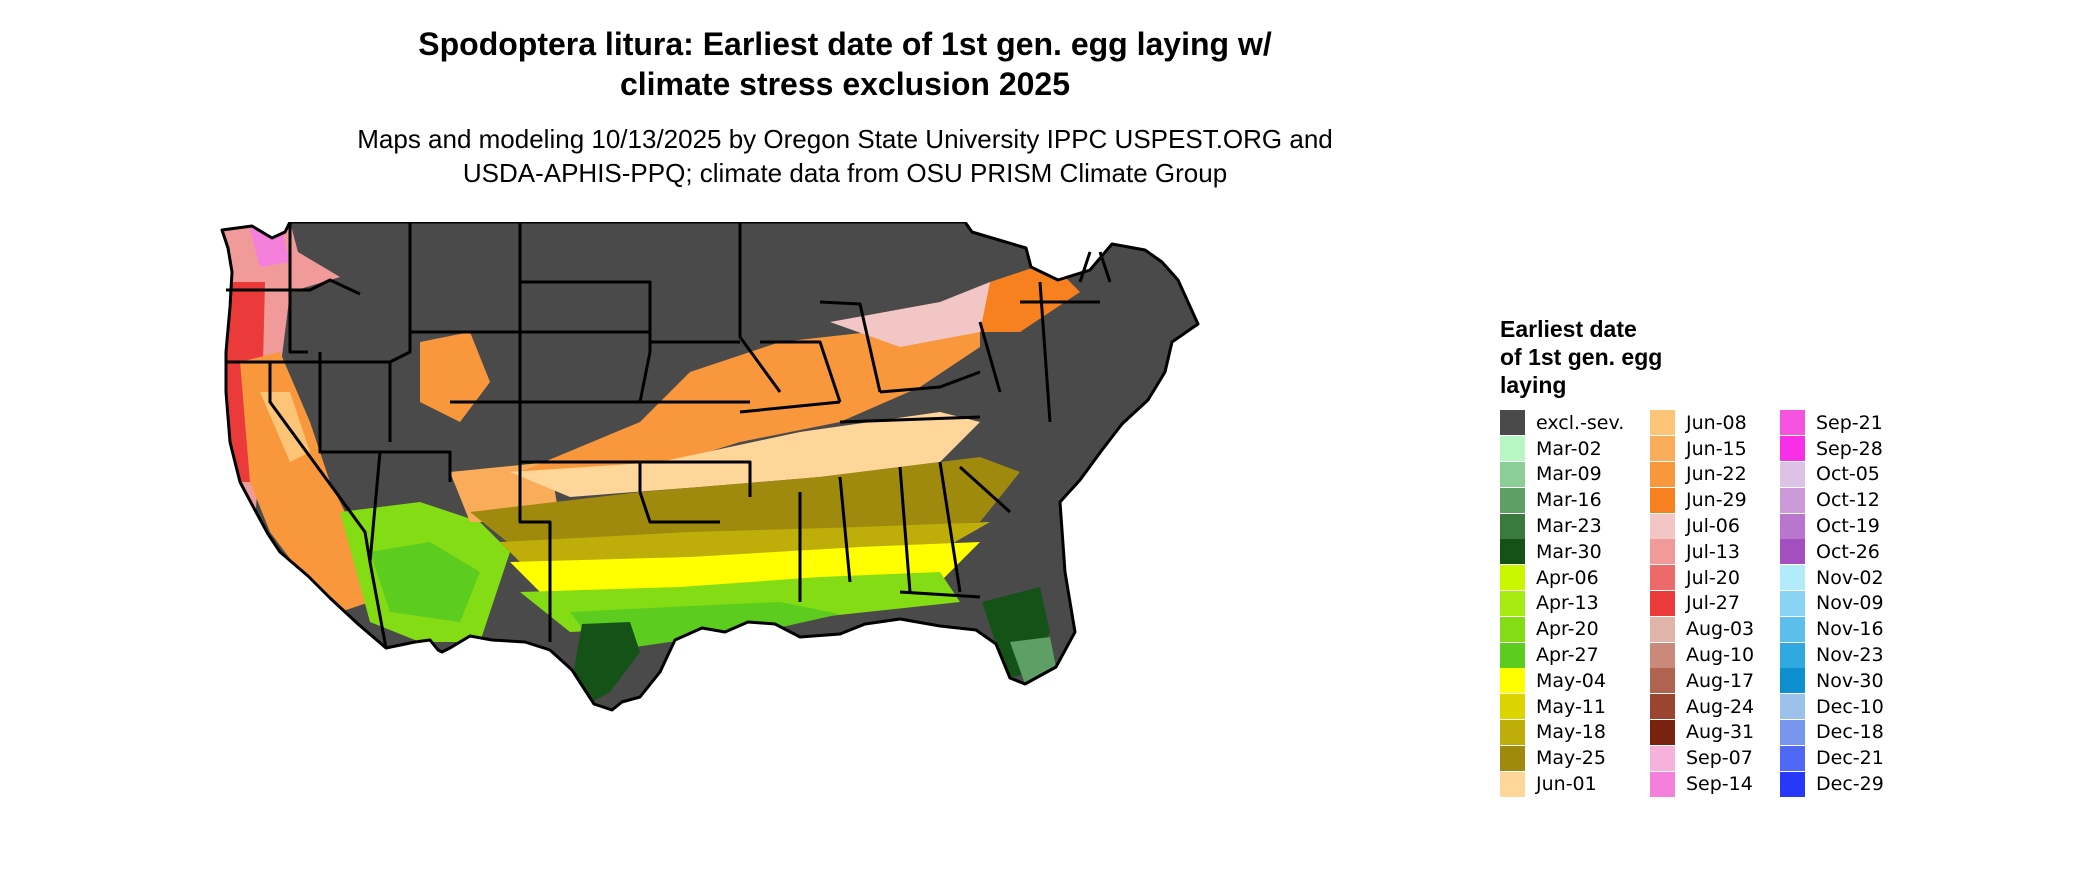  I want to click on legend-item: Aug-31, so click(1702, 732).